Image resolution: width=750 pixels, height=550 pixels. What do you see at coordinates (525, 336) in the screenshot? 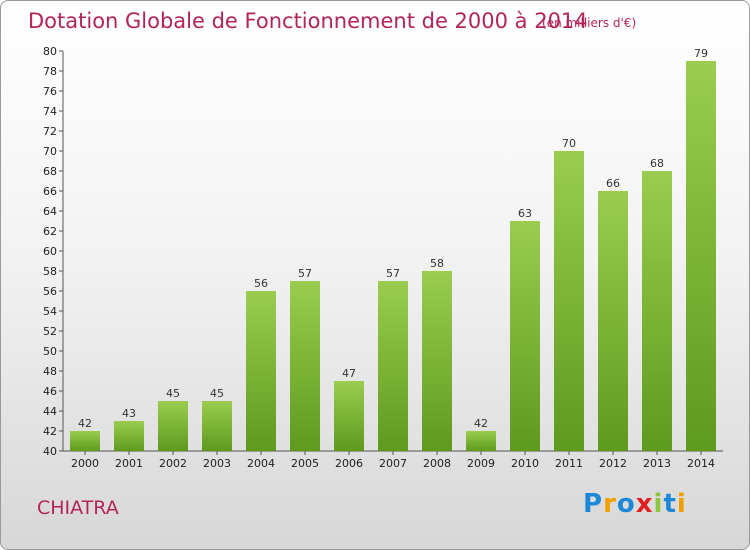
I see `bar-2010` at bounding box center [525, 336].